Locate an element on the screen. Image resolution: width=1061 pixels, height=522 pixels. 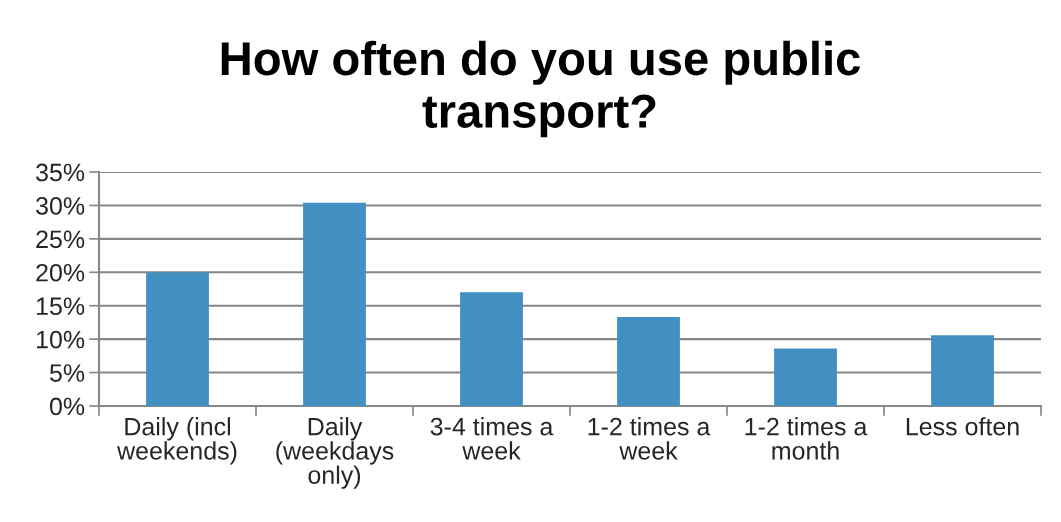
y-tick-label: 30% is located at coordinates (60, 206).